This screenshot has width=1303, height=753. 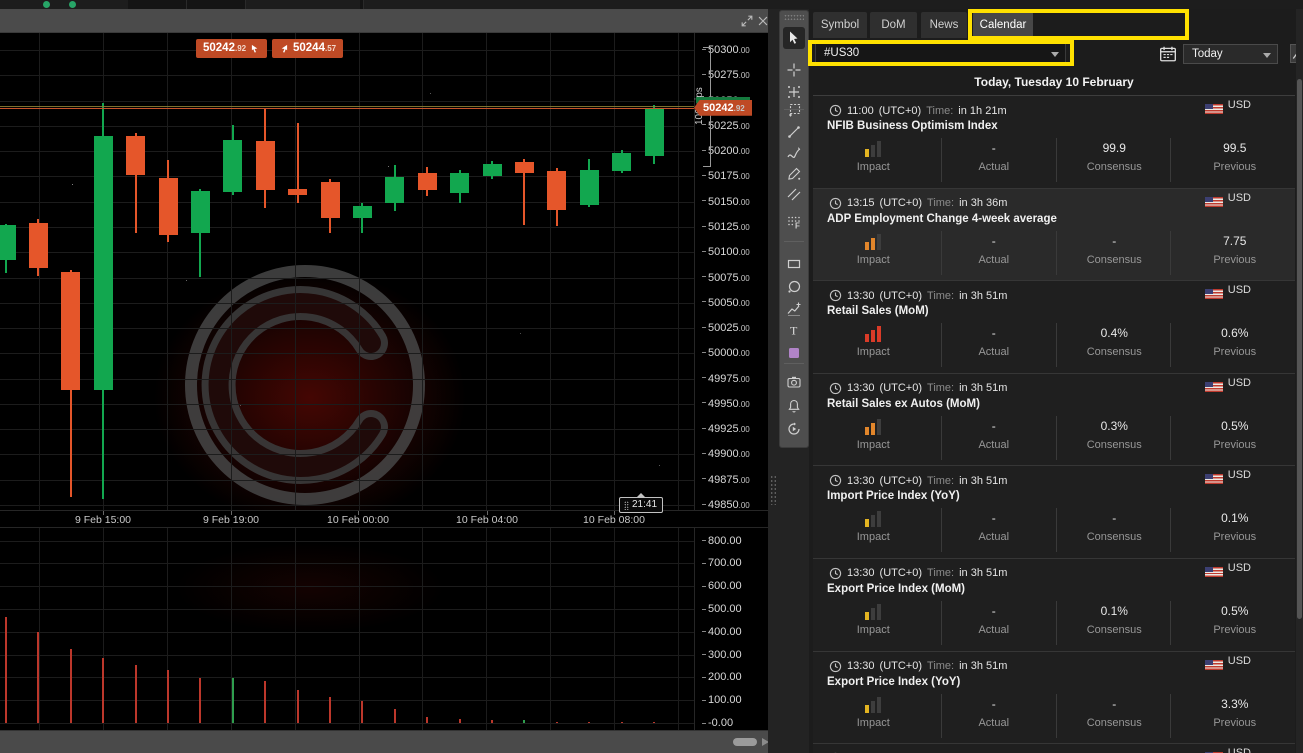 What do you see at coordinates (1239, 105) in the screenshot?
I see `event-currency: USD` at bounding box center [1239, 105].